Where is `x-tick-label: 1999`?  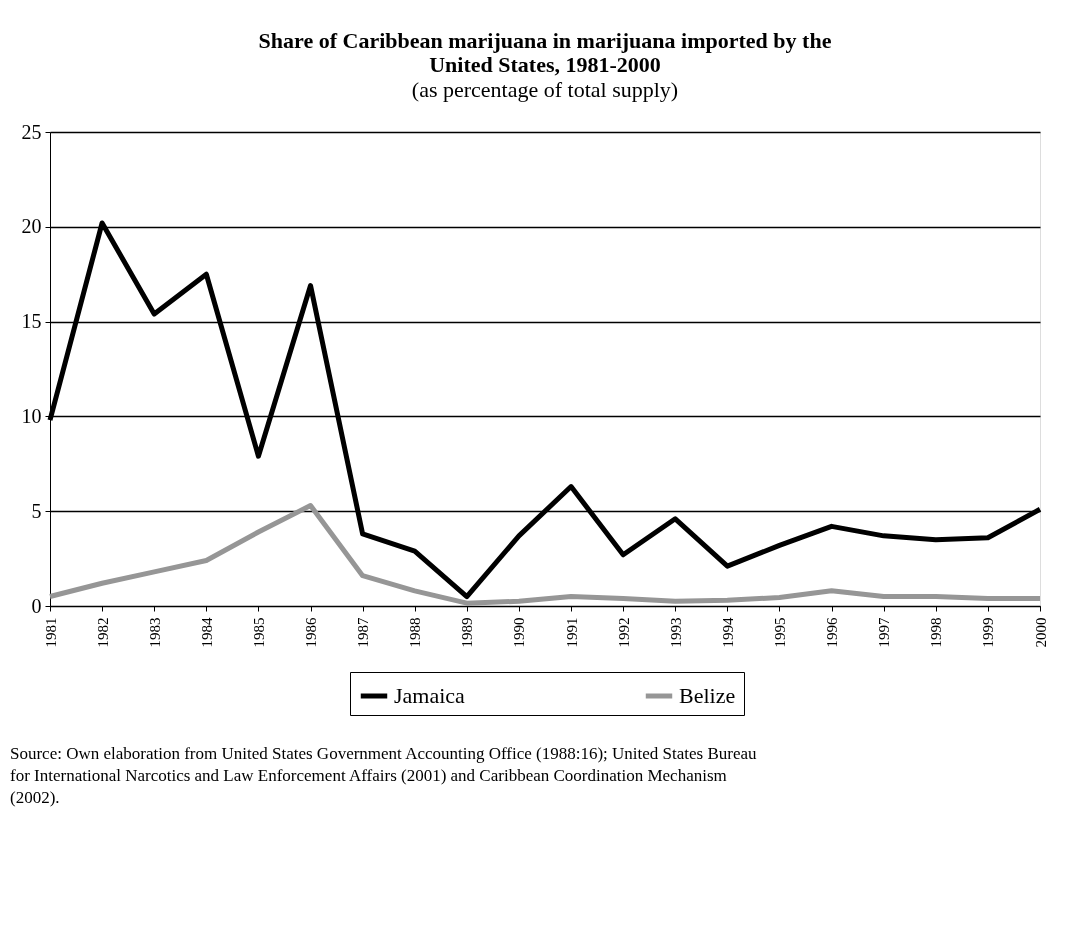 x-tick-label: 1999 is located at coordinates (988, 632).